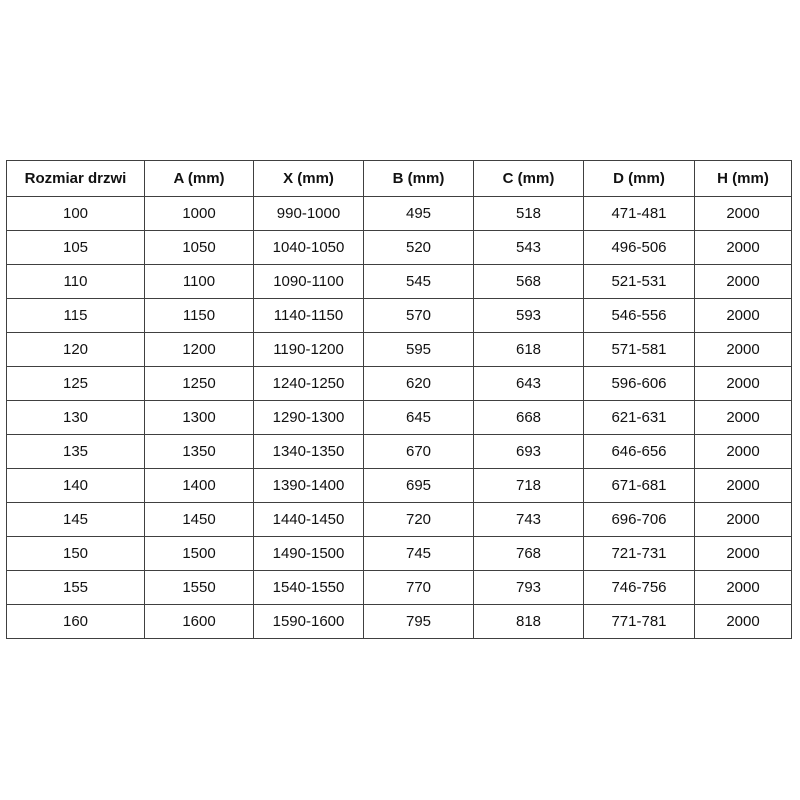 The image size is (800, 800). What do you see at coordinates (75, 281) in the screenshot?
I see `table-cell: 110` at bounding box center [75, 281].